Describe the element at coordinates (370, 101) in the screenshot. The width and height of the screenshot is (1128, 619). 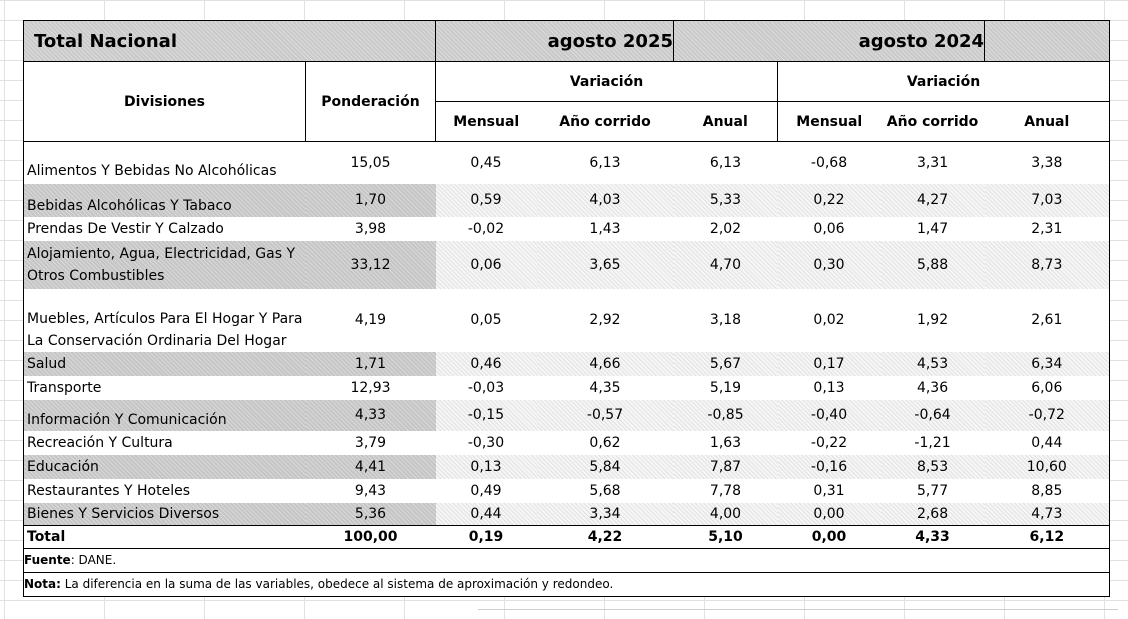
I see `header-weight: Ponderación` at that location.